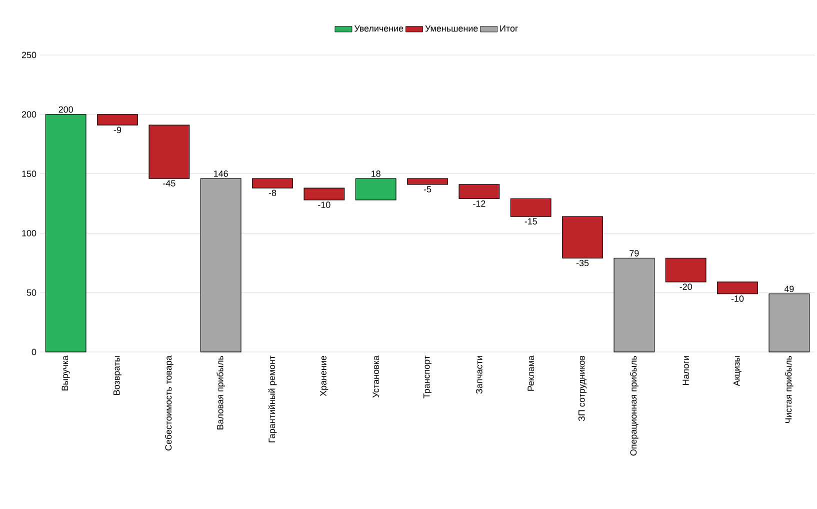 The height and width of the screenshot is (509, 817). Describe the element at coordinates (451, 28) in the screenshot. I see `legend-label: Уменьшение` at that location.